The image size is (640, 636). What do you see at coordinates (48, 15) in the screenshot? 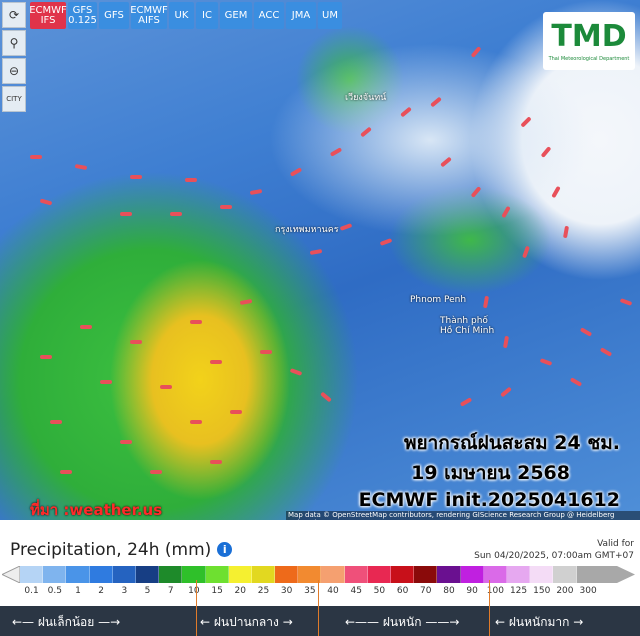
I see `model-button-ecmwf-ifs: ECMWF IFS` at bounding box center [48, 15].